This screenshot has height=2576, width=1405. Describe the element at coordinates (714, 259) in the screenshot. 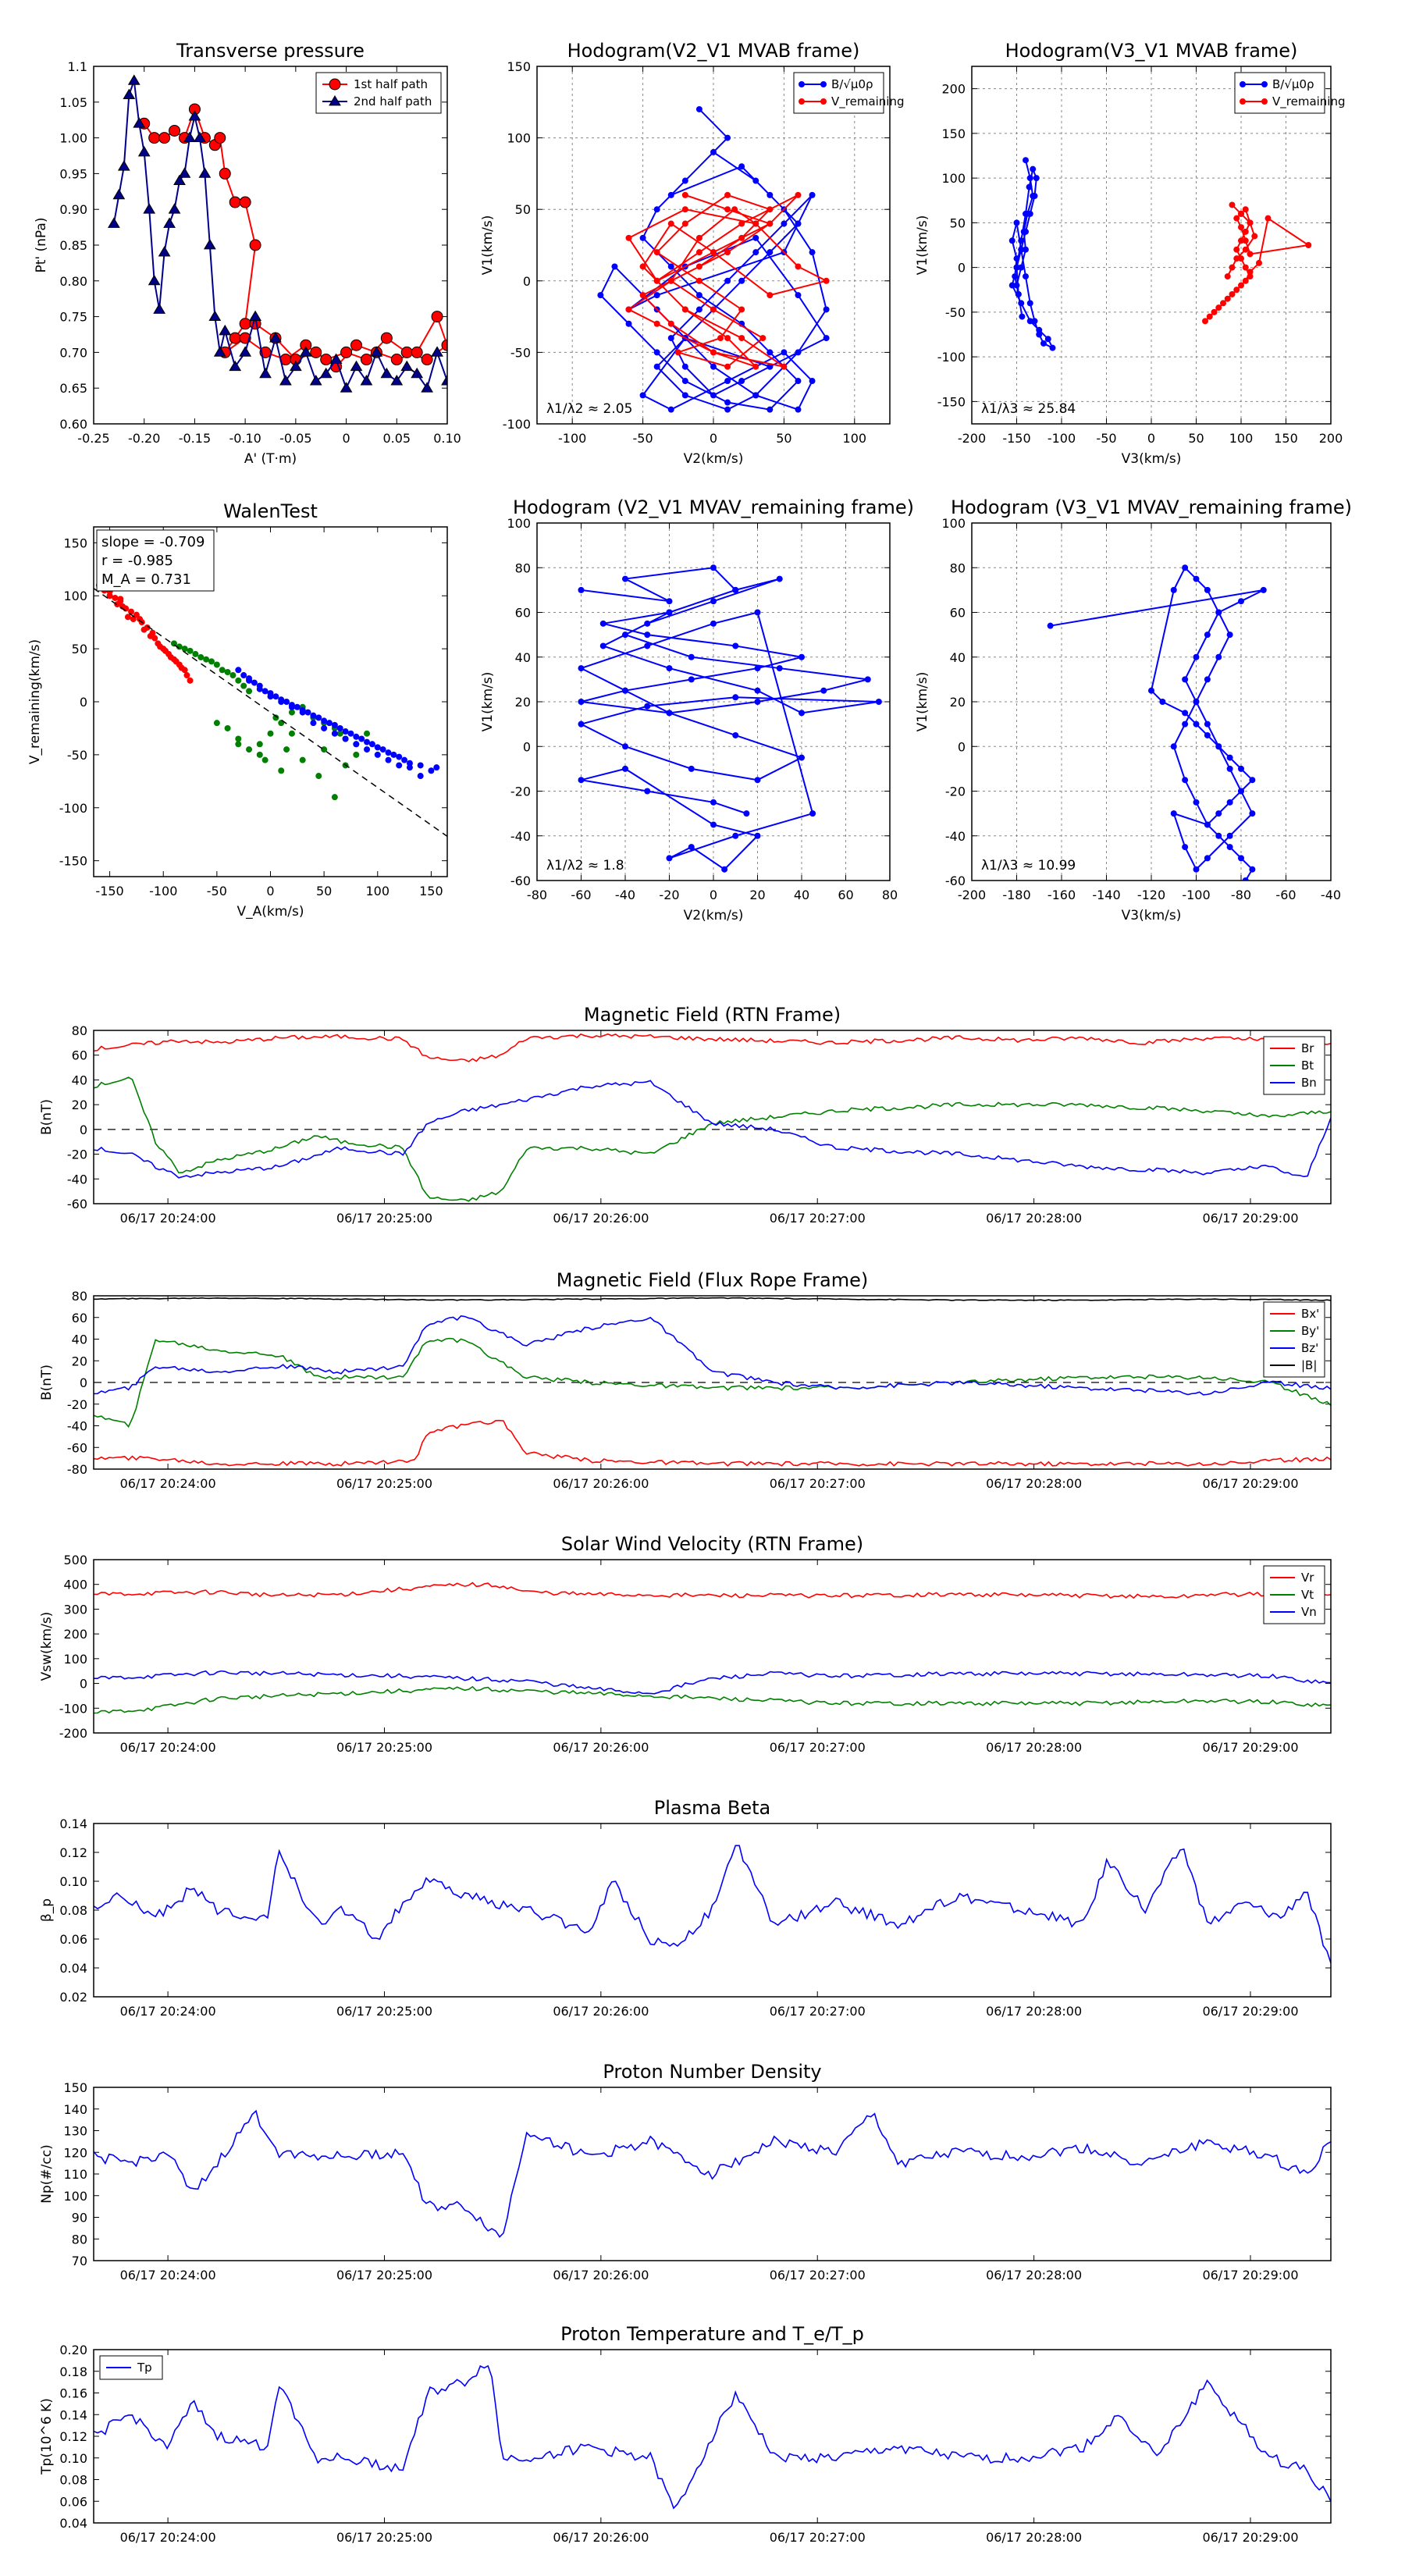

I see `plot-area` at that location.